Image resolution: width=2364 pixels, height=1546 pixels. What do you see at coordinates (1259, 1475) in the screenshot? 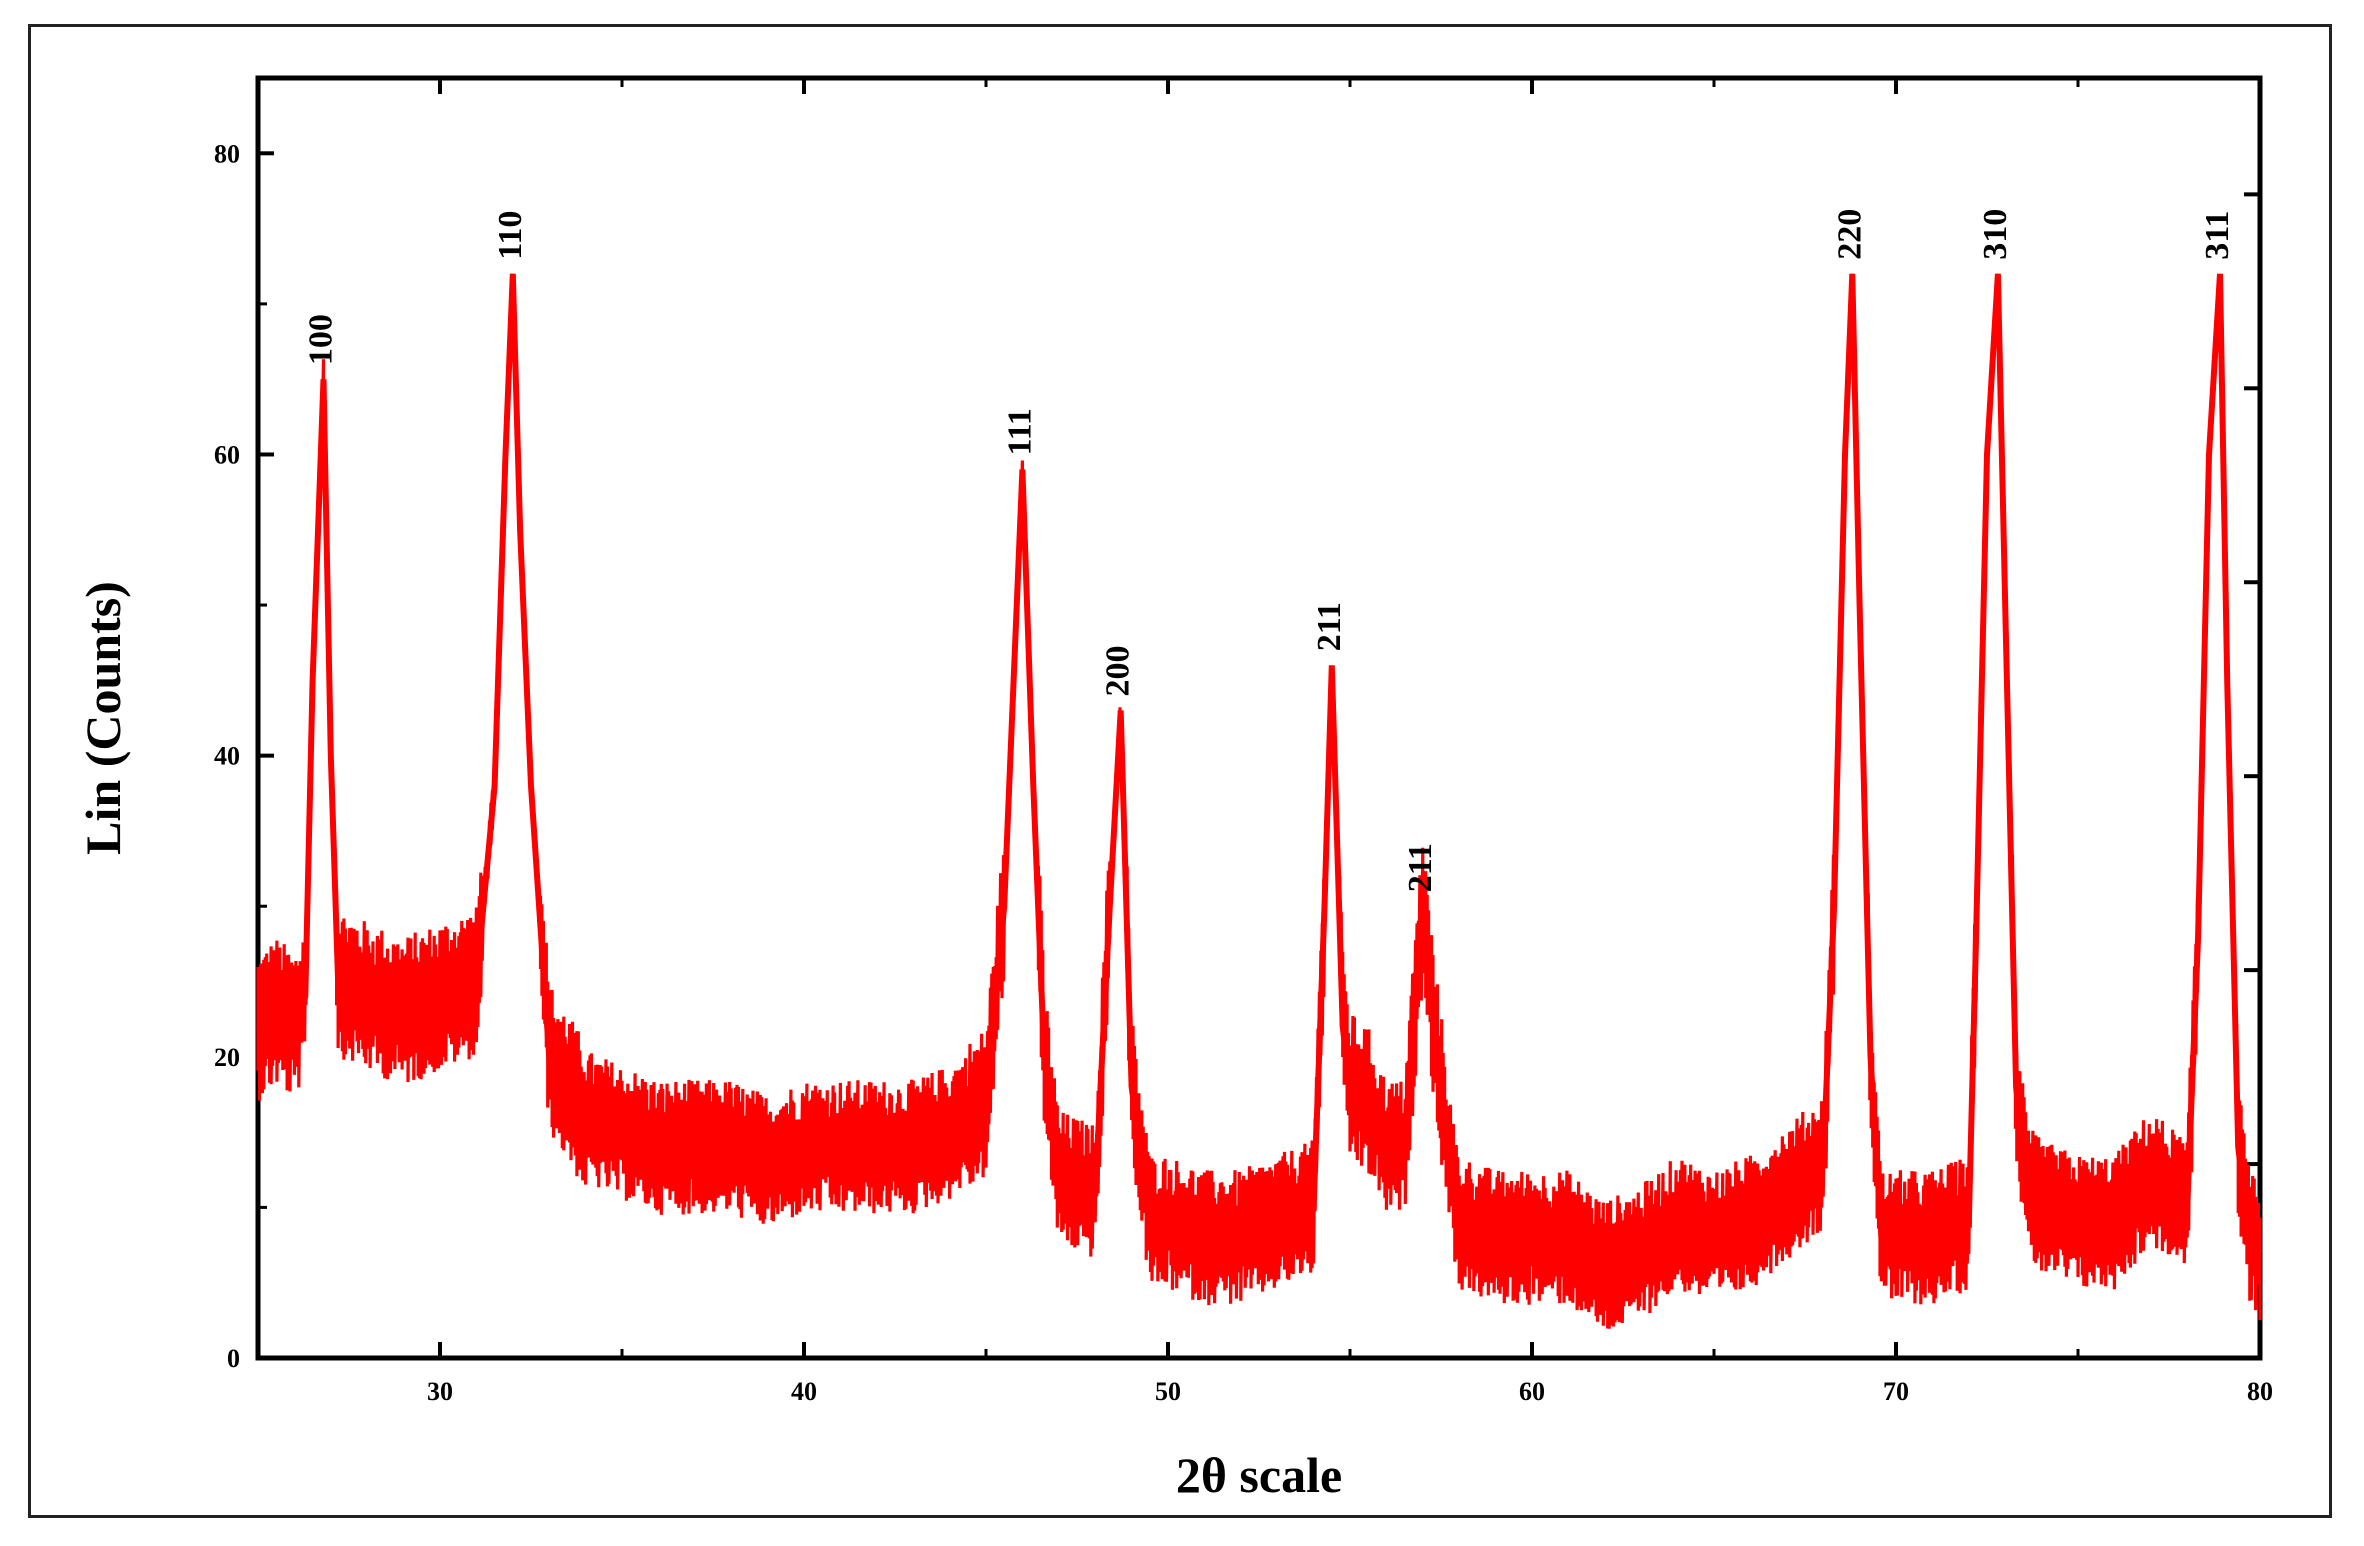
I see `x-axis-title: 2θ scale` at bounding box center [1259, 1475].